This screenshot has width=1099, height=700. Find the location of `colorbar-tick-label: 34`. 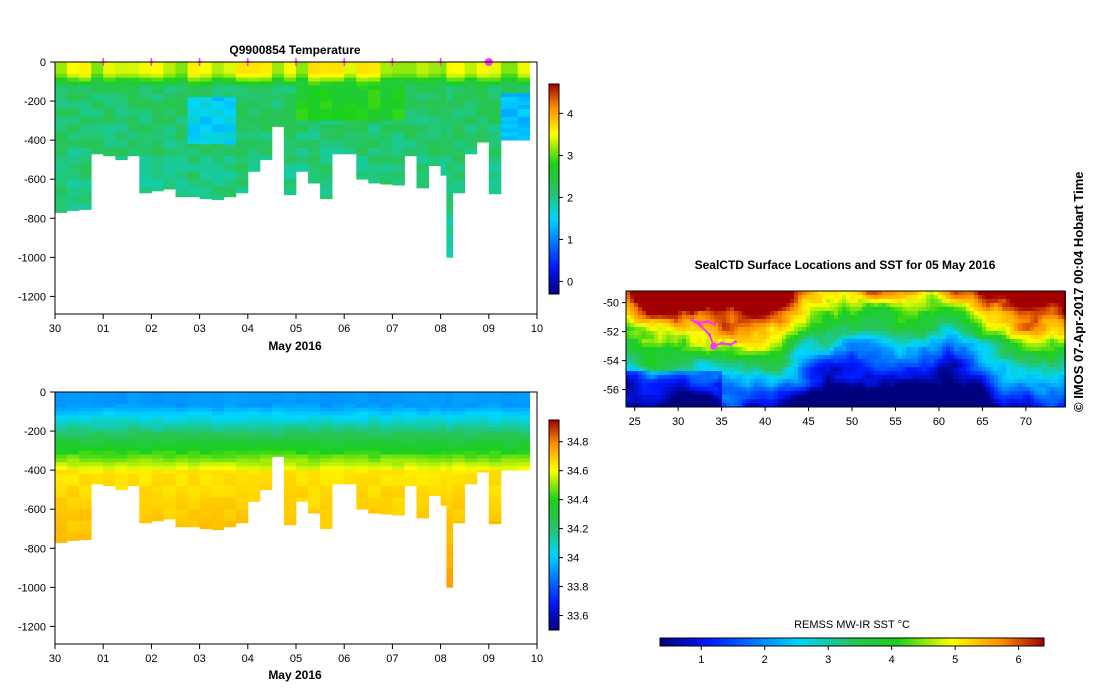

colorbar-tick-label: 34 is located at coordinates (573, 559).